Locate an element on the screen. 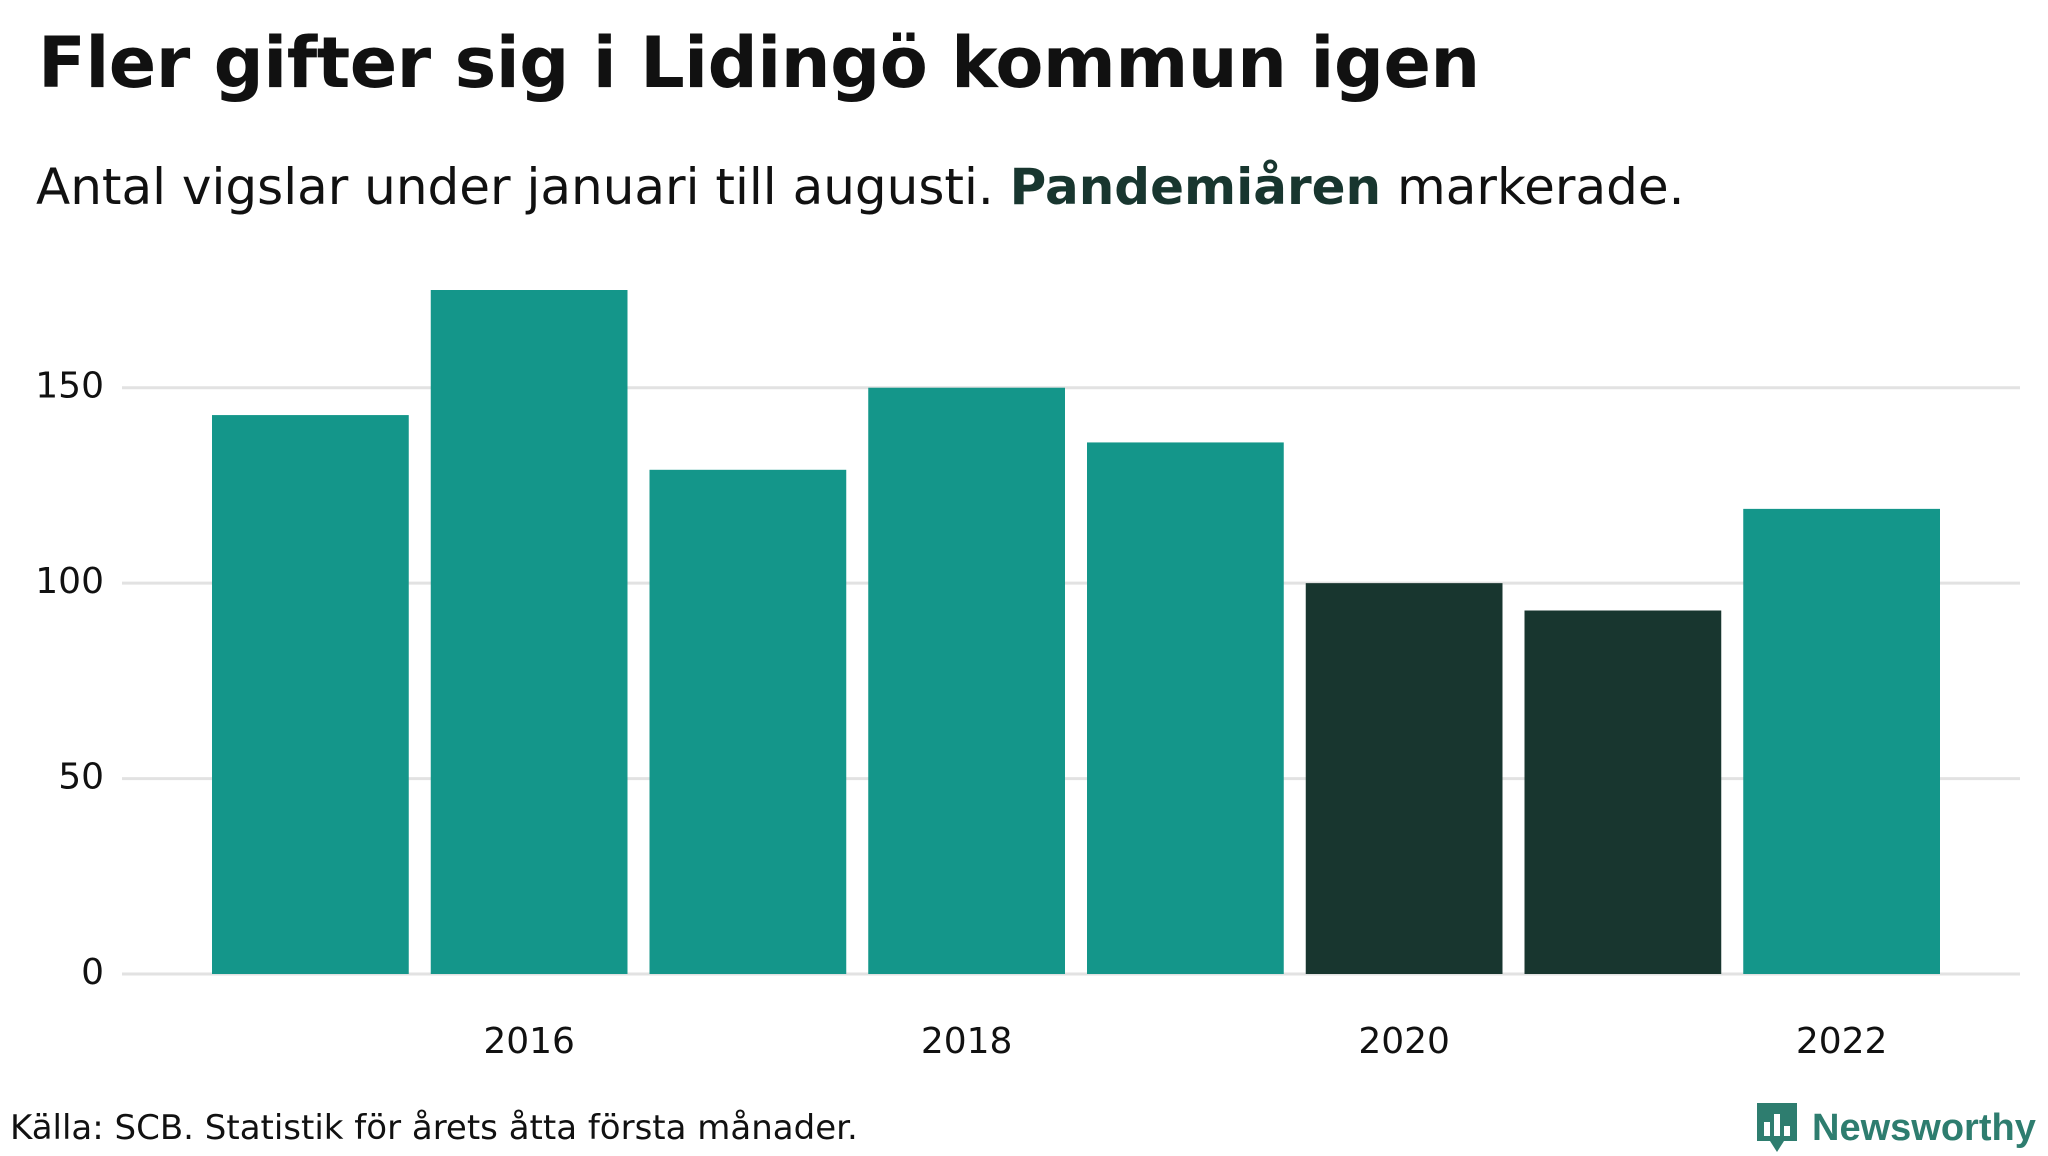  x-tick-label: 2020 is located at coordinates (1404, 1041).